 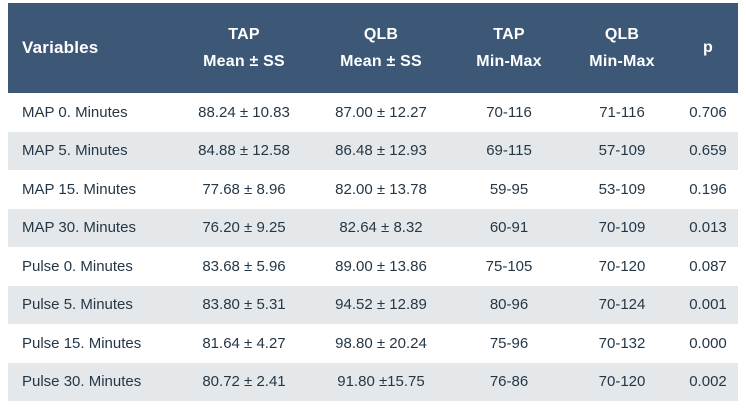 What do you see at coordinates (622, 112) in the screenshot?
I see `cell-qlb-minmax: 71-116` at bounding box center [622, 112].